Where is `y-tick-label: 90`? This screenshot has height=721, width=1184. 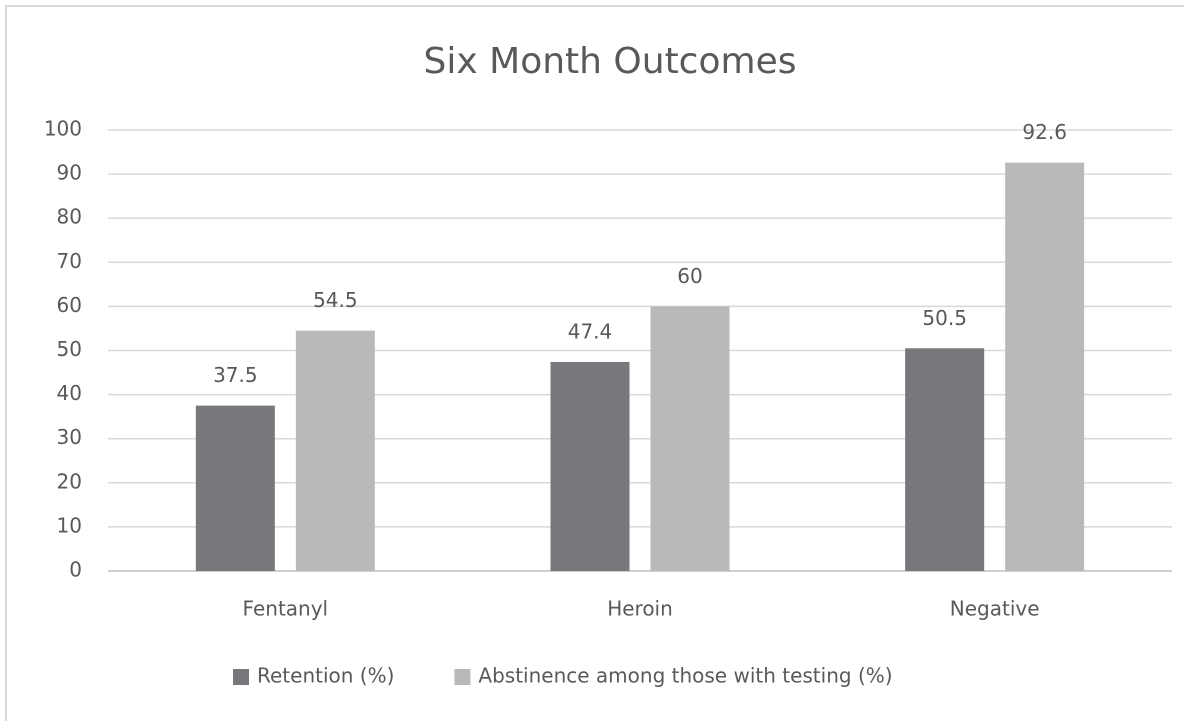 y-tick-label: 90 is located at coordinates (69, 173).